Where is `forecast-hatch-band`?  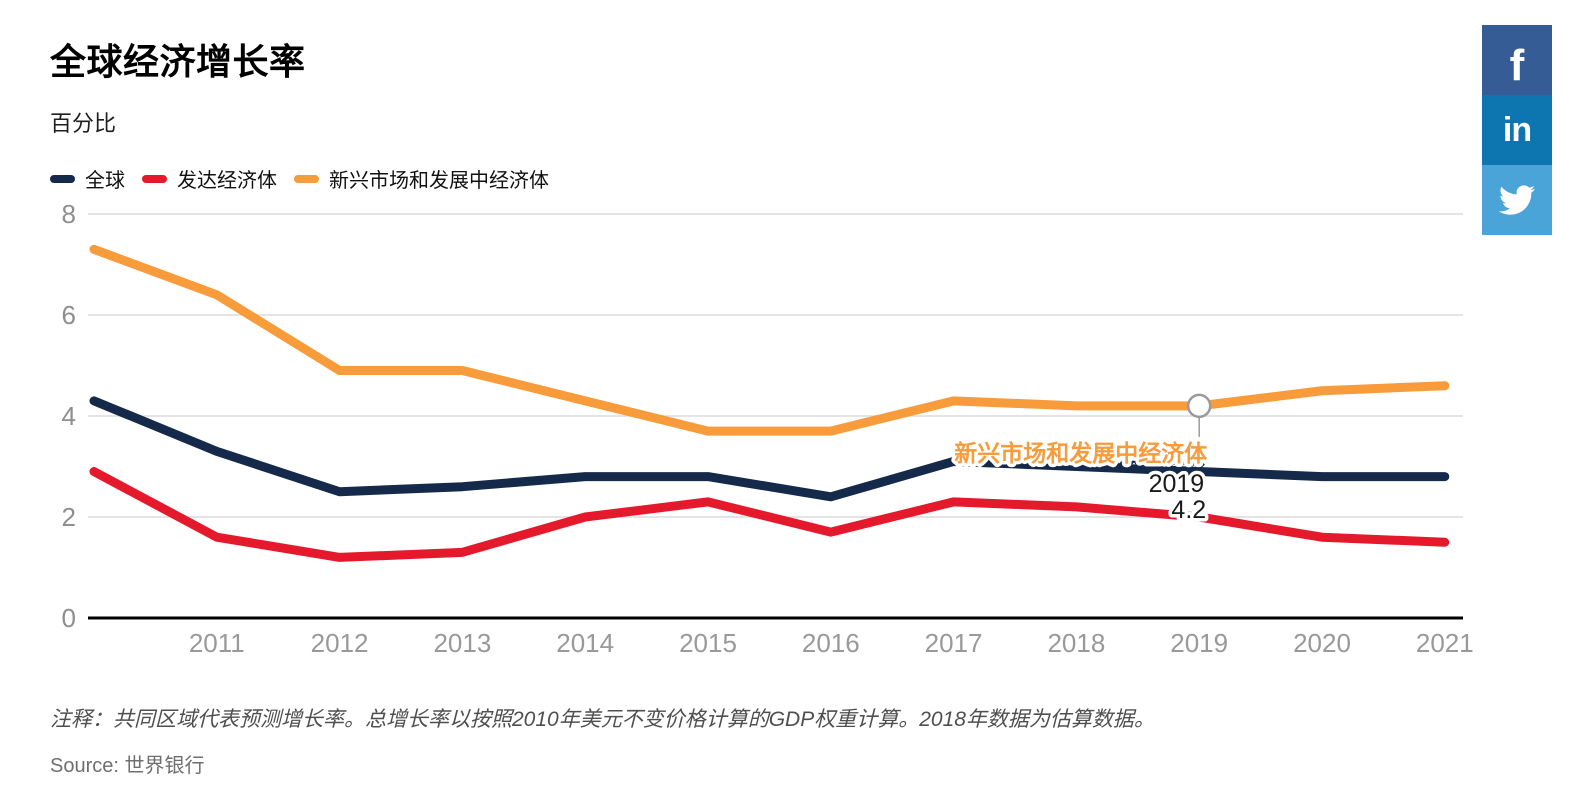 forecast-hatch-band is located at coordinates (1099, 462).